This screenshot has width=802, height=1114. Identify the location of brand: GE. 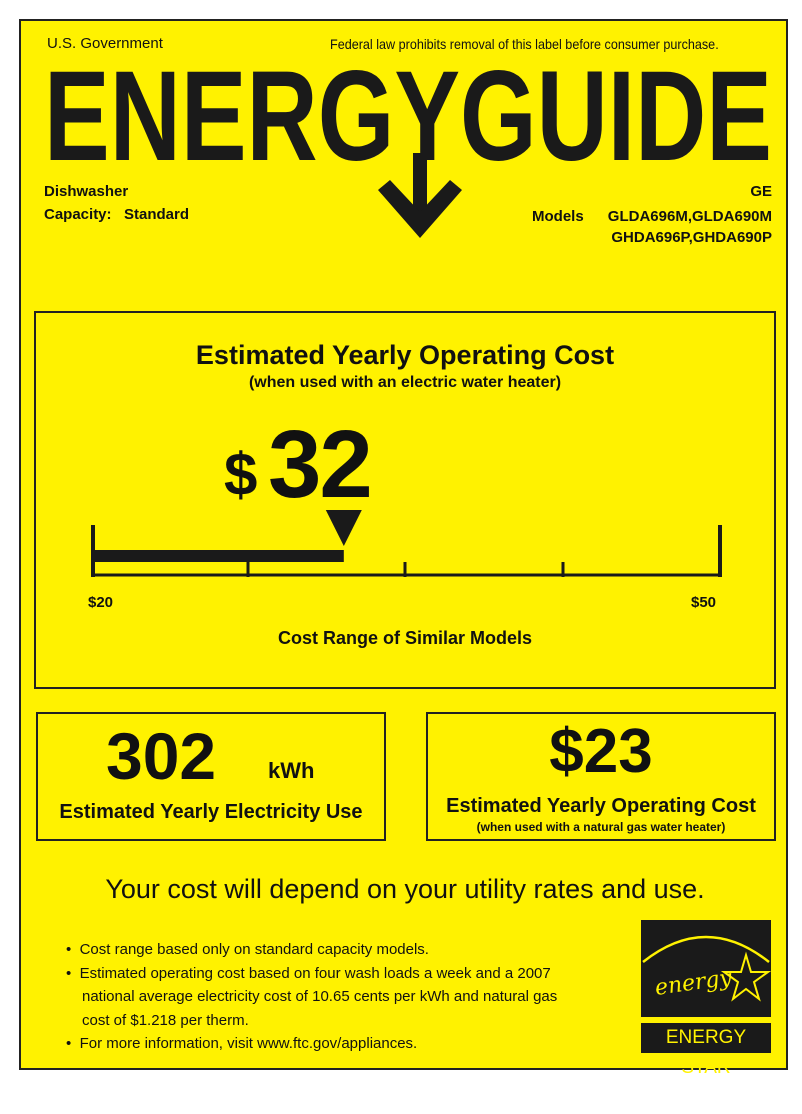
(761, 191).